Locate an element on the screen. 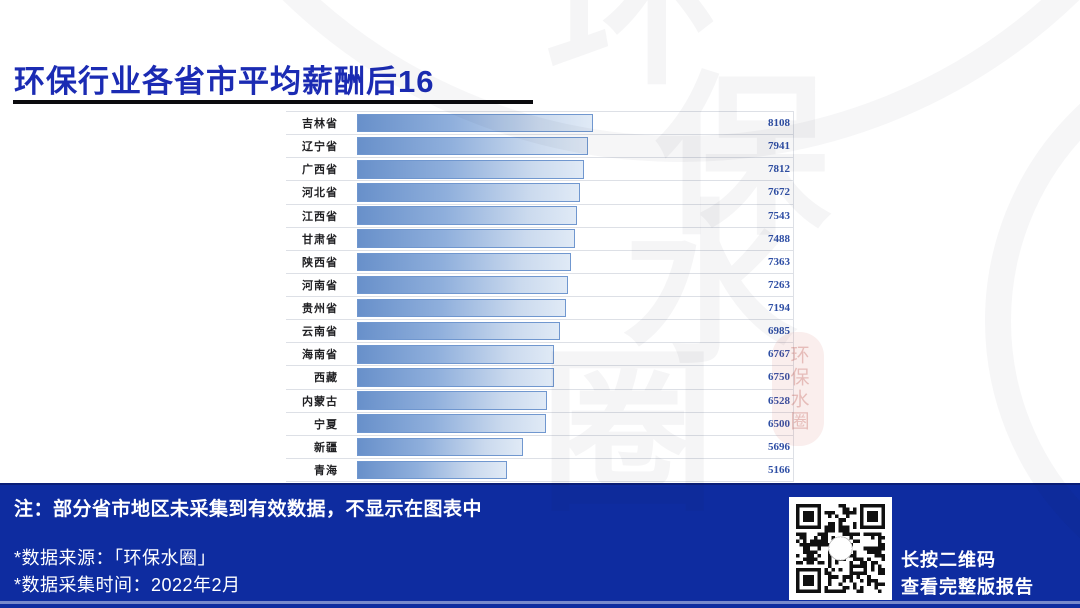 Image resolution: width=1080 pixels, height=608 pixels. chart-row: 广西省 7812 is located at coordinates (539, 170).